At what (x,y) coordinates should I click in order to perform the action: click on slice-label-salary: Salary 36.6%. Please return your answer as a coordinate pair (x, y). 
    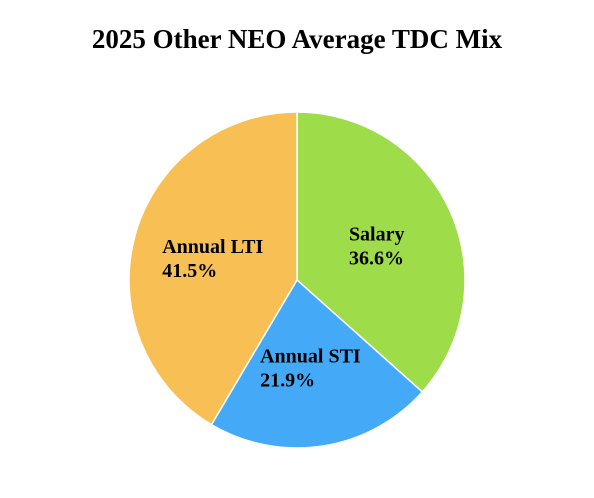
    Looking at the image, I should click on (377, 246).